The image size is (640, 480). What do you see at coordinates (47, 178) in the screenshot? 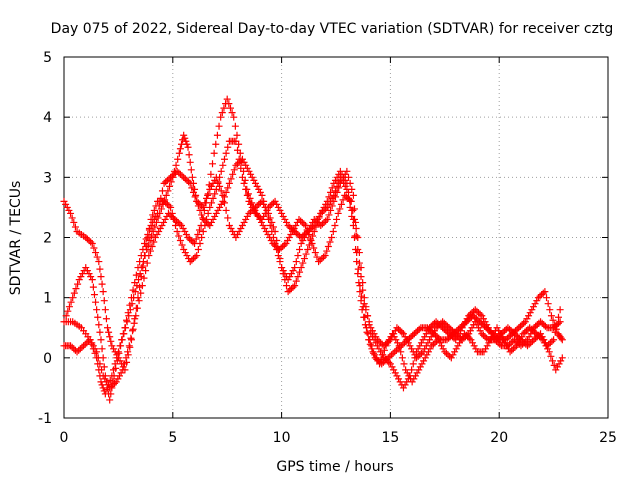
I see `y-tick-label: 3` at bounding box center [47, 178].